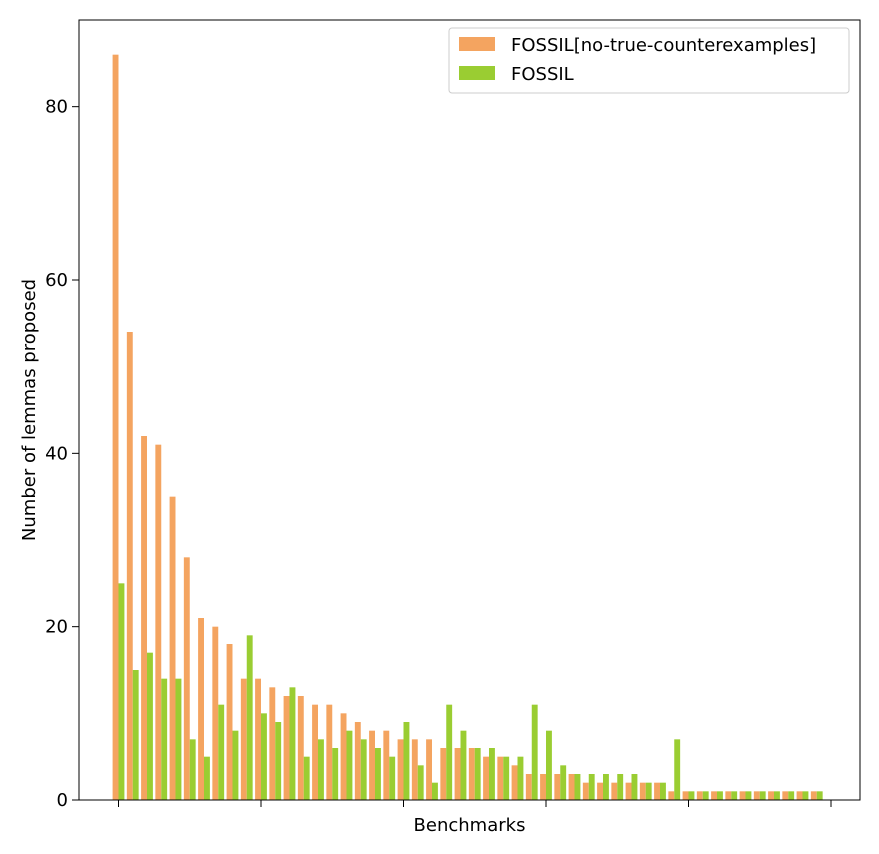  What do you see at coordinates (663, 45) in the screenshot?
I see `legend-label-fossil-no-true-counterexamples: FOSSIL[no-true-counterexamples]` at bounding box center [663, 45].